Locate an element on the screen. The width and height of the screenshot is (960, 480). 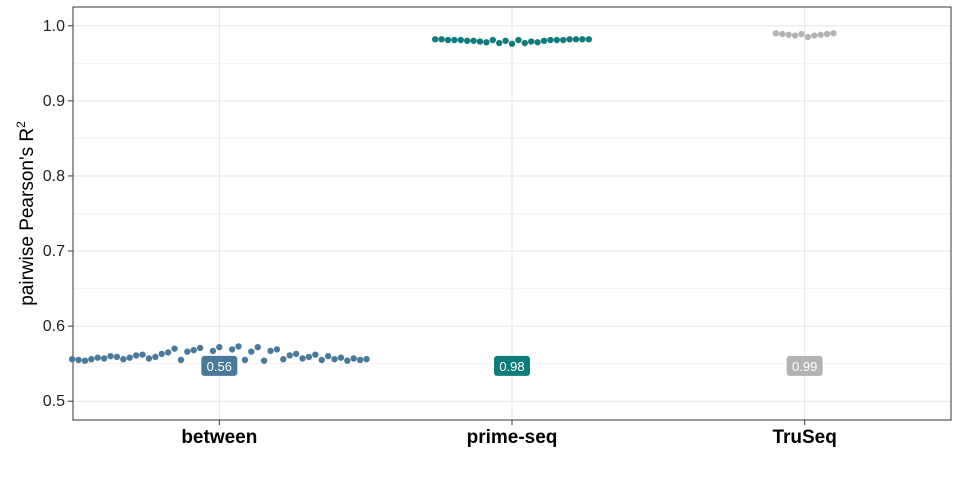
y-axis-label-superscript: 2 is located at coordinates (21, 124).